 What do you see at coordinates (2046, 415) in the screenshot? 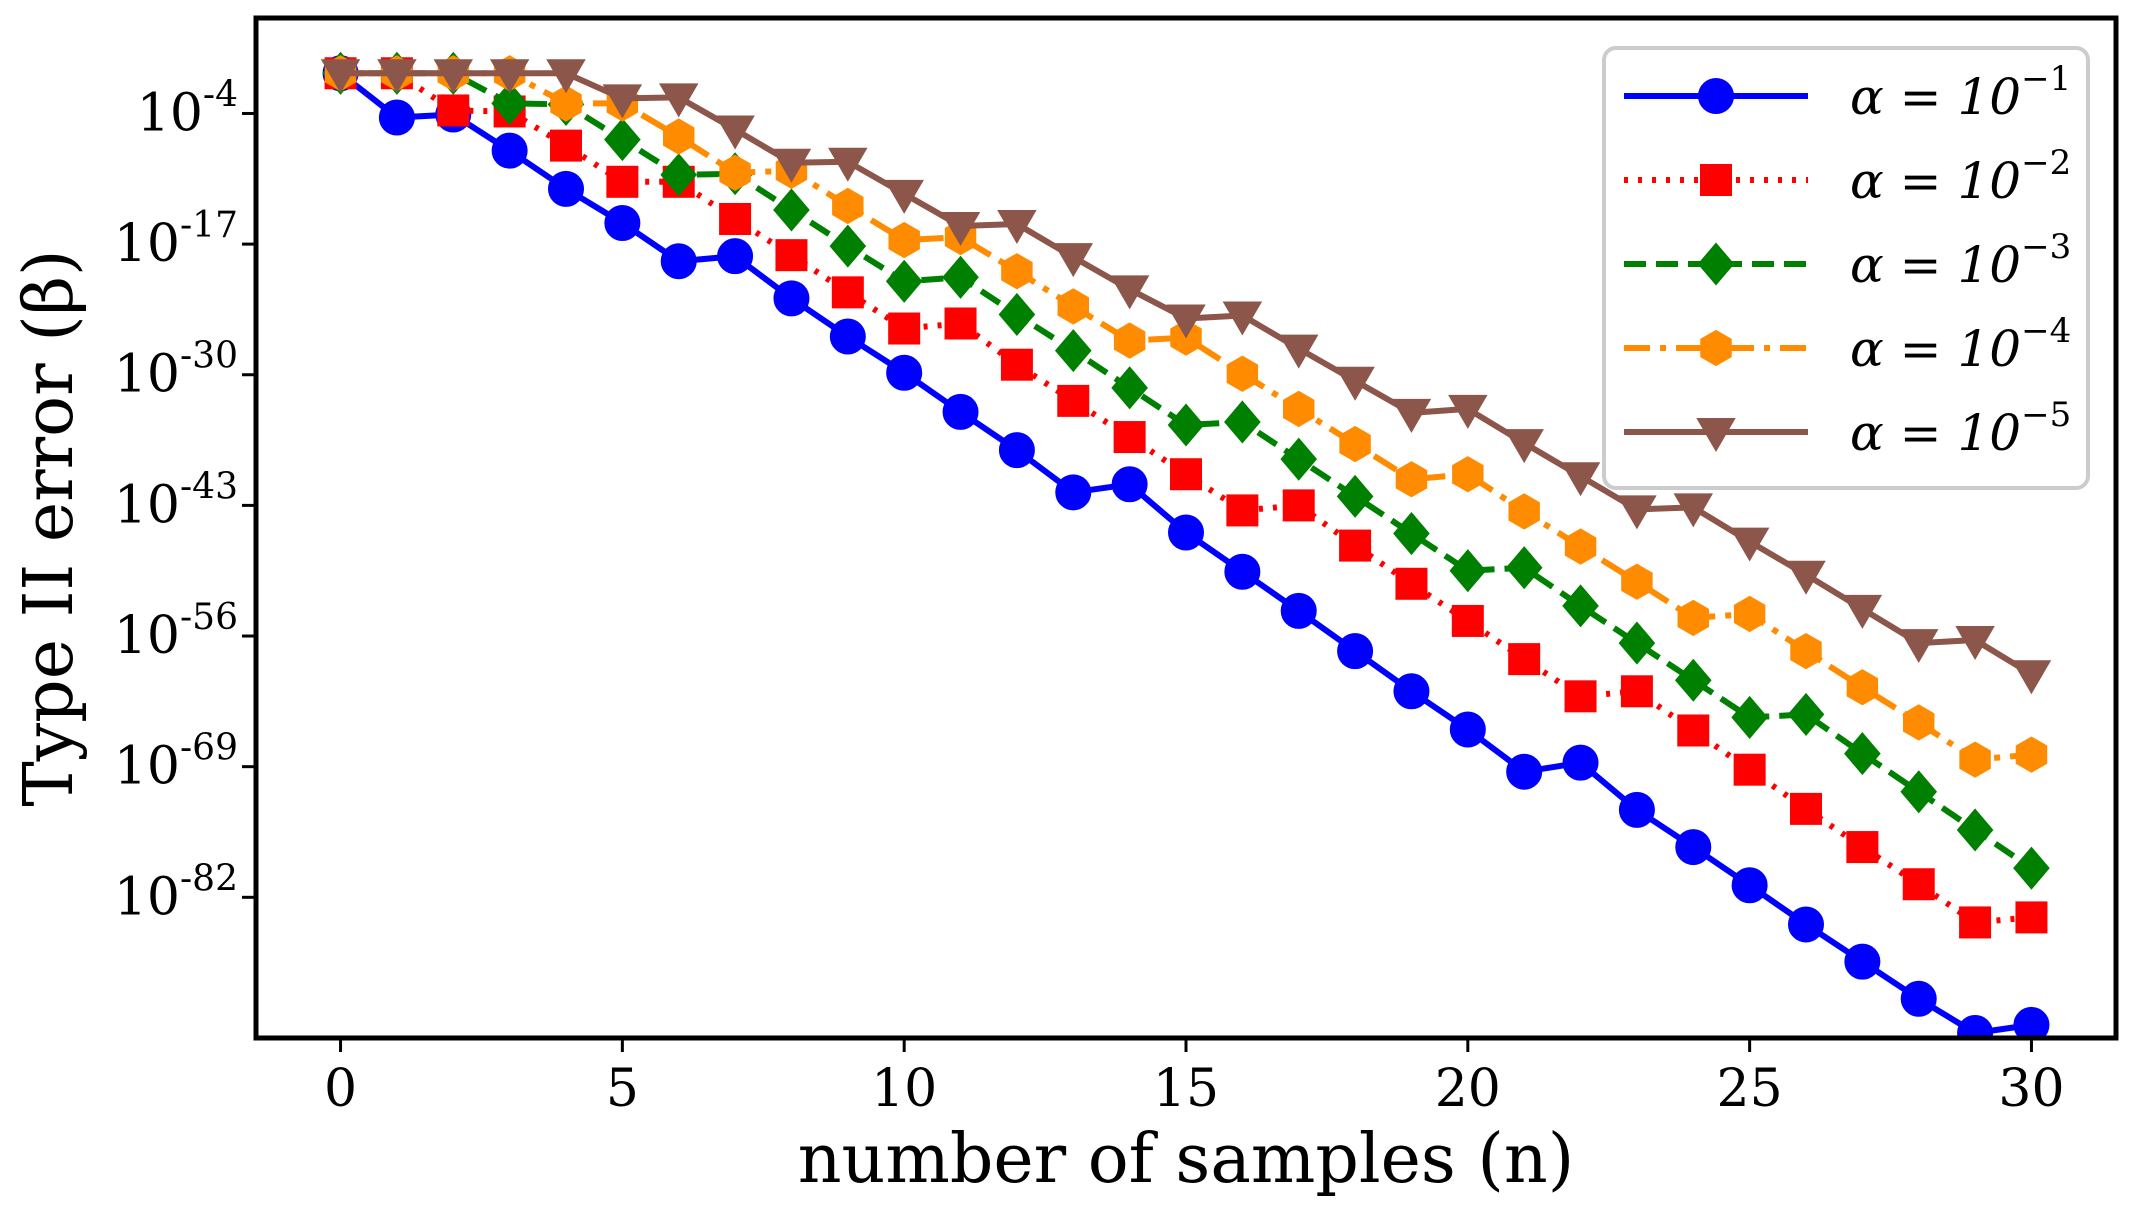
I see `legend-label-exponent: −5` at bounding box center [2046, 415].